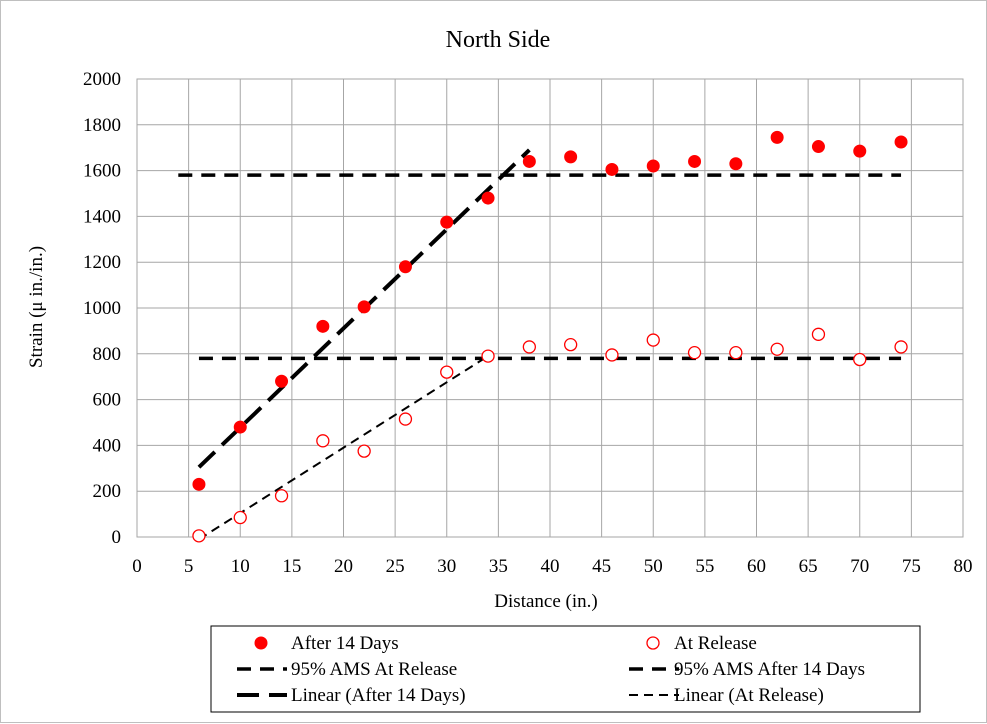  I want to click on y-tick-label: 1600, so click(102, 171).